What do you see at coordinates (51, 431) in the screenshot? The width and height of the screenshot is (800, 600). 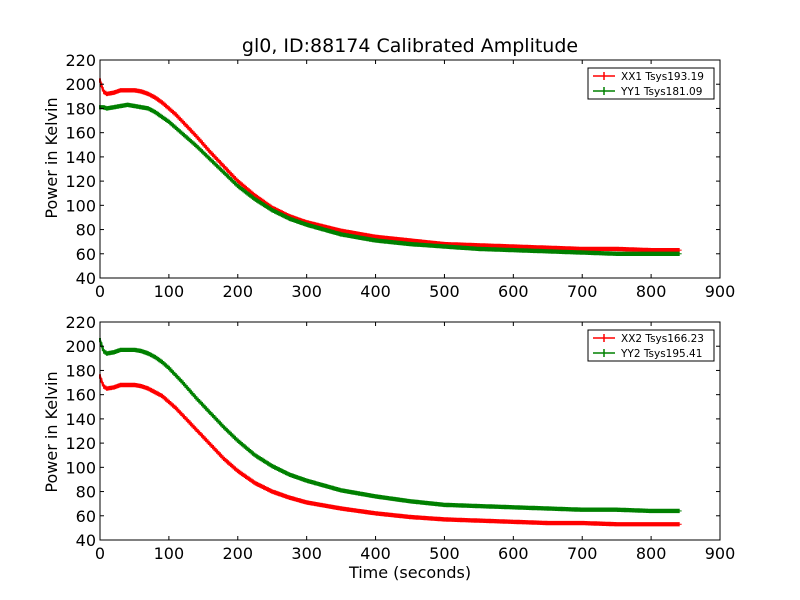 I see `bottom-y-axis-label: Power in Kelvin` at bounding box center [51, 431].